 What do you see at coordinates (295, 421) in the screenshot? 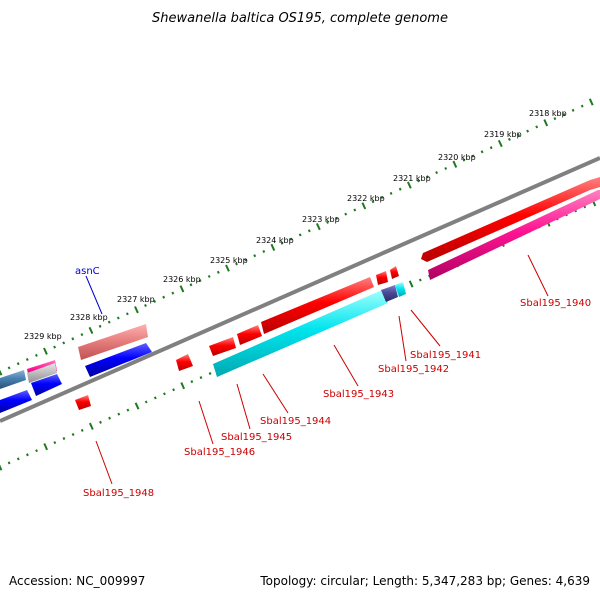
I see `gene-label-sbal195-1944: Sbal195_1944` at bounding box center [295, 421].